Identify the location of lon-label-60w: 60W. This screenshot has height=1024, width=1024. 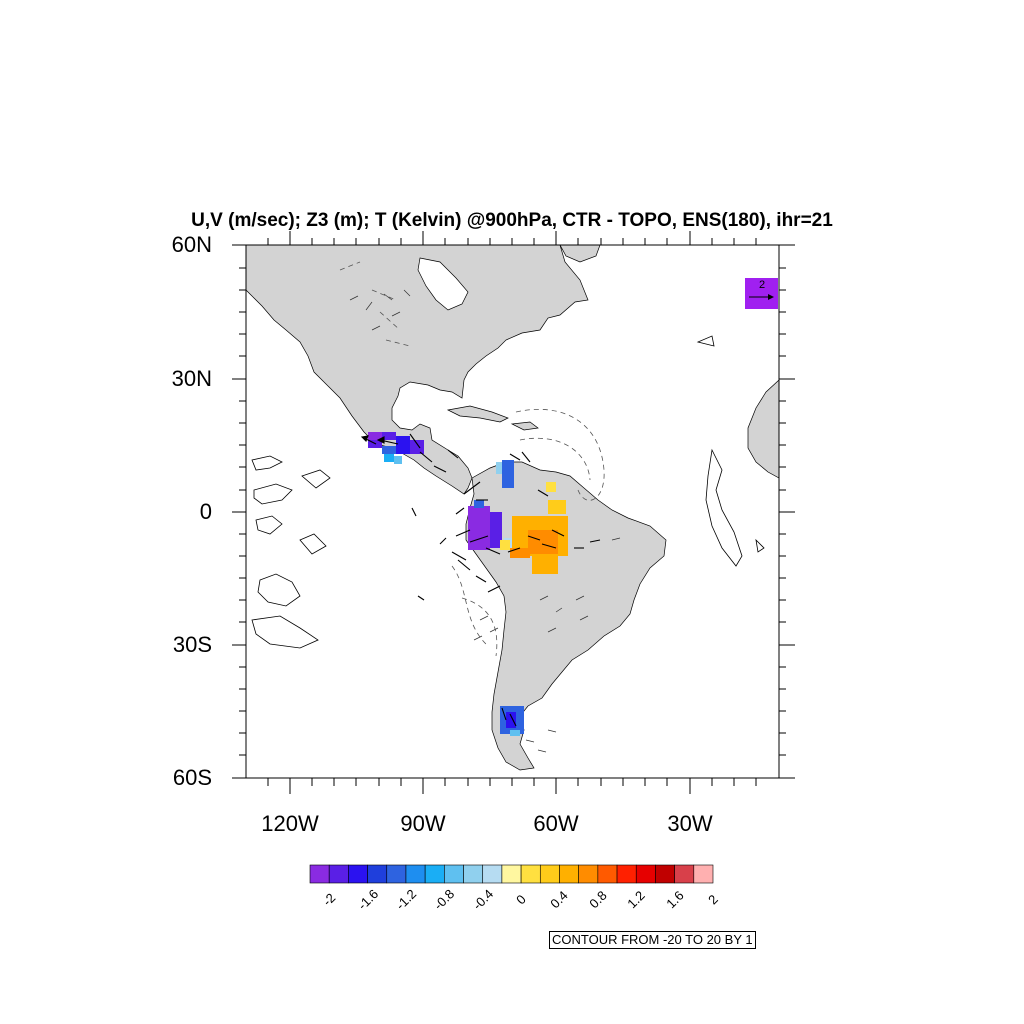
(556, 823).